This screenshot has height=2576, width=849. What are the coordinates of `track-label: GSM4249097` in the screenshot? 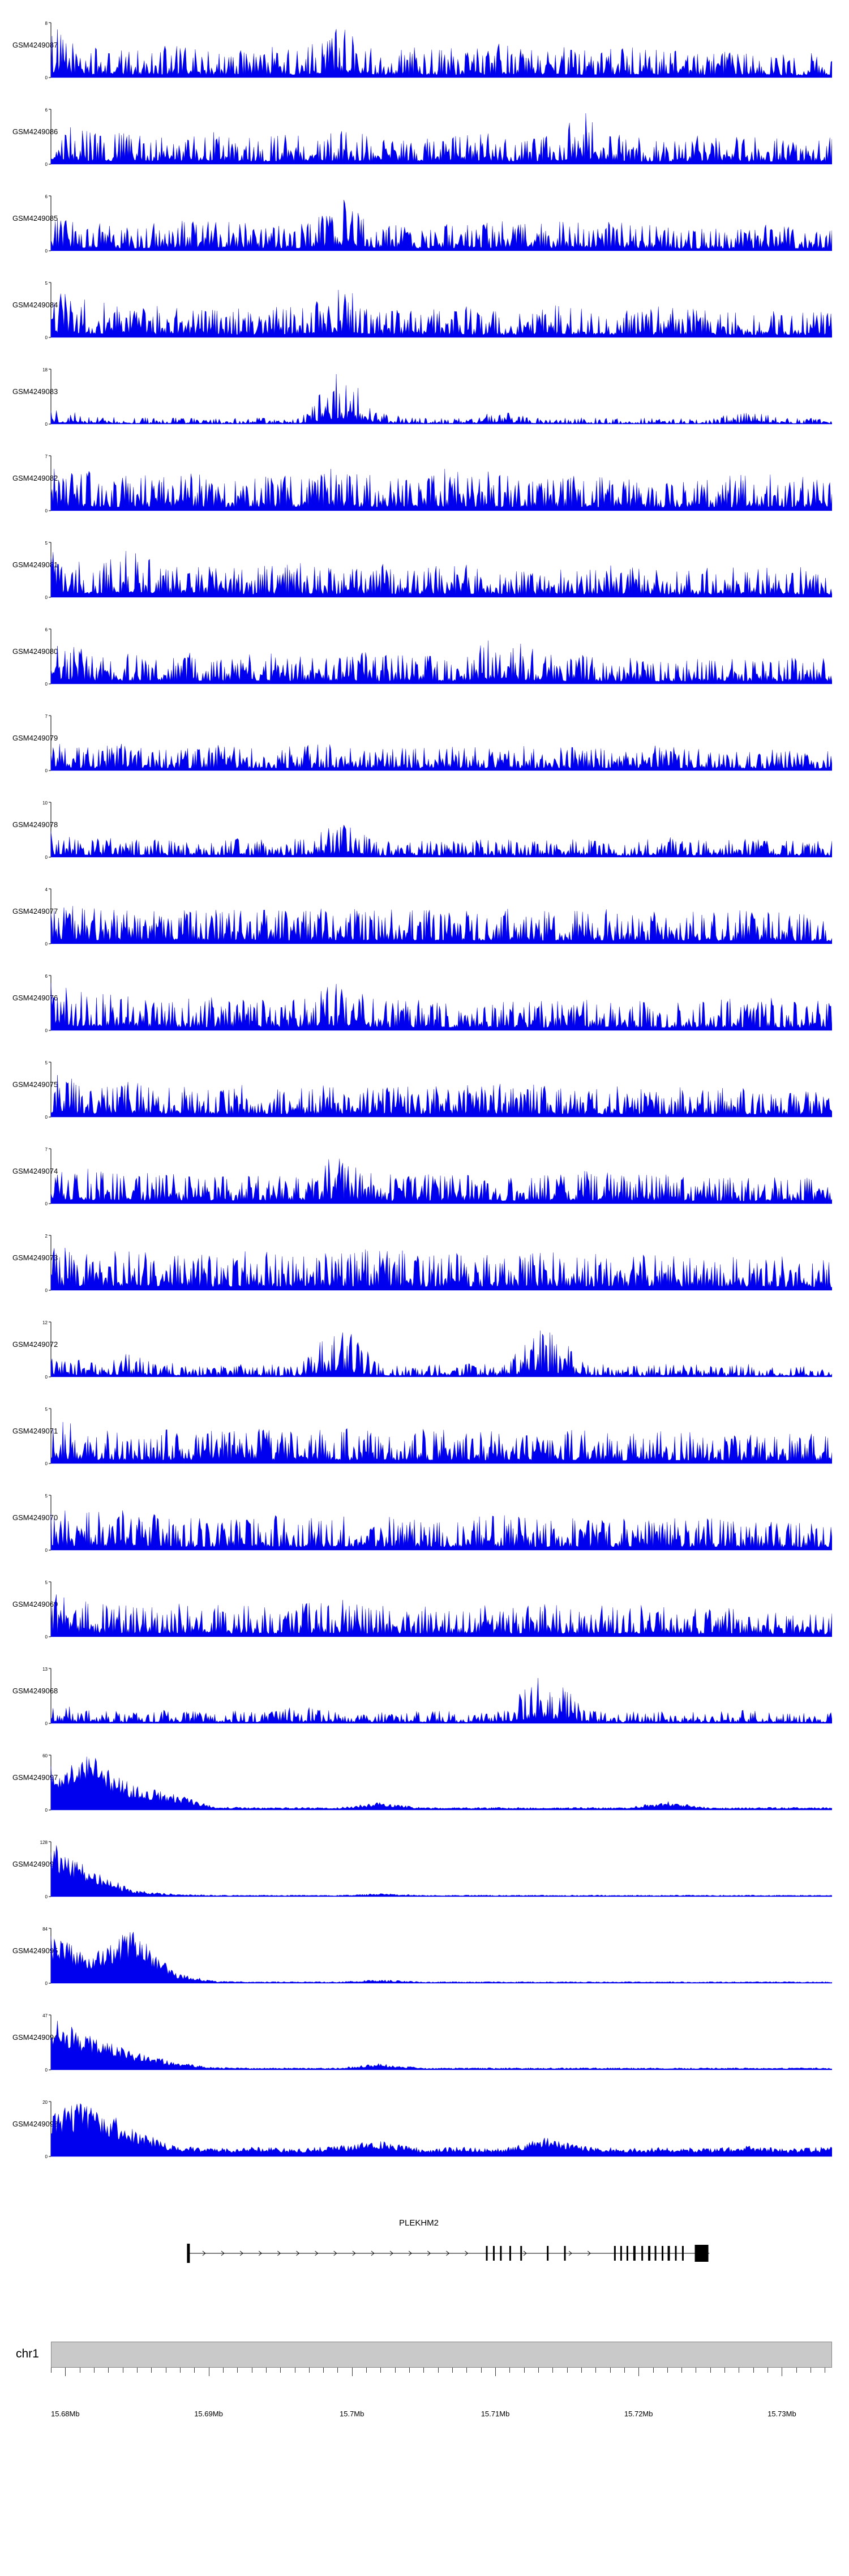 It's located at (35, 1777).